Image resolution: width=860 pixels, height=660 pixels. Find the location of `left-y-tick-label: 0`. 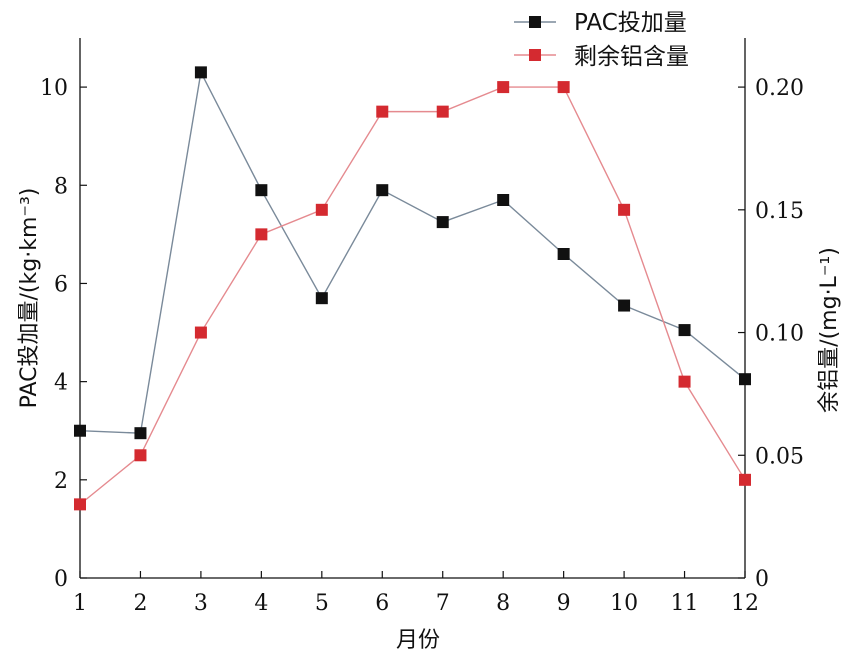

left-y-tick-label: 0 is located at coordinates (61, 579).